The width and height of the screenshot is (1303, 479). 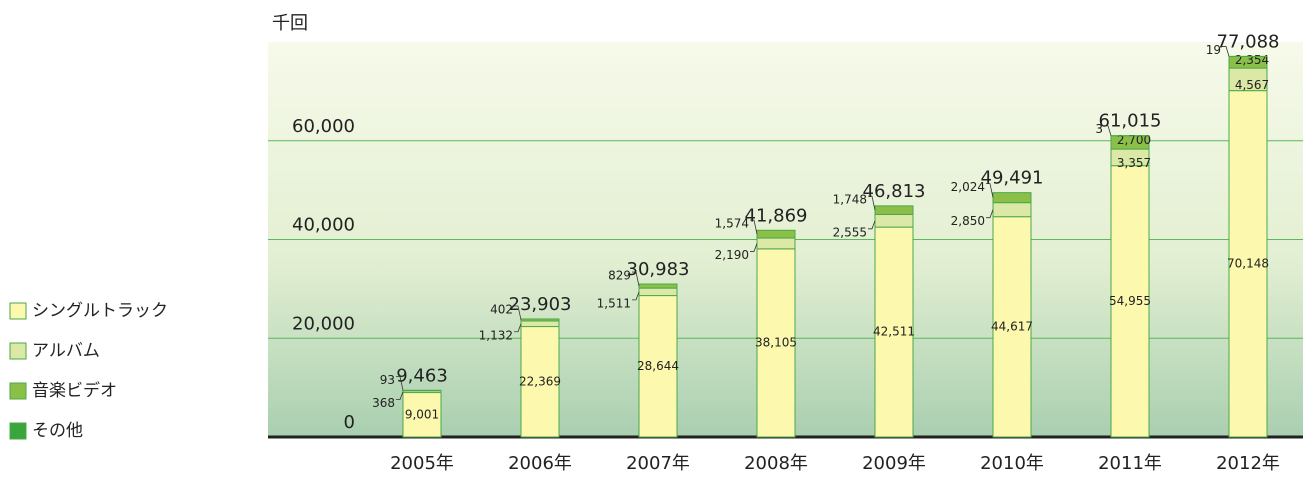 I want to click on segment-label: 2,354, so click(x=1252, y=60).